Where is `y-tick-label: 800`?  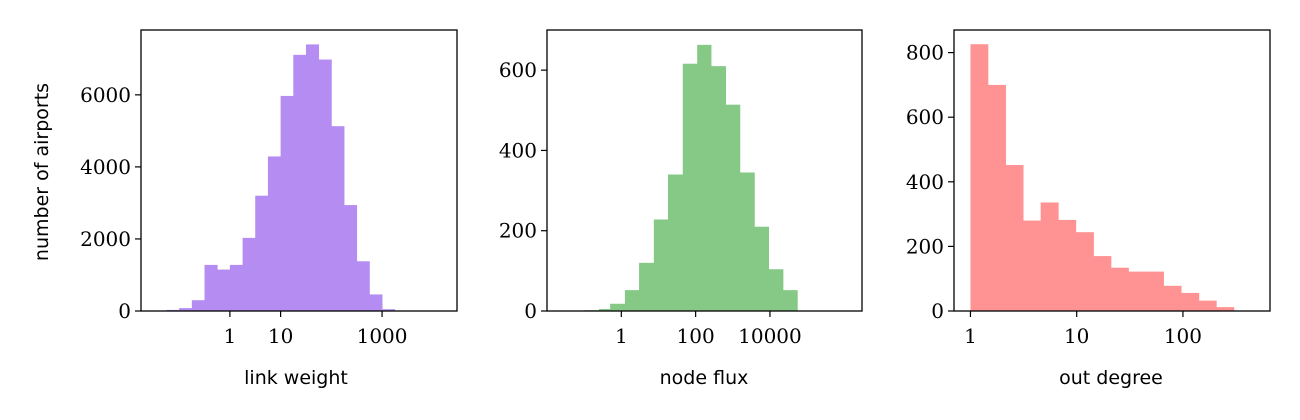
y-tick-label: 800 is located at coordinates (925, 53).